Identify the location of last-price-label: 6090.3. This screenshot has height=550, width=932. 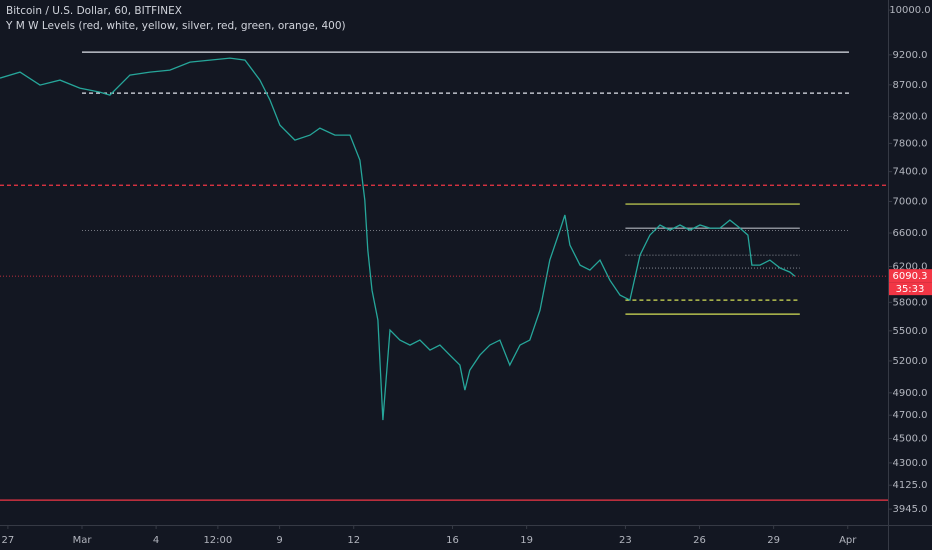
(910, 276).